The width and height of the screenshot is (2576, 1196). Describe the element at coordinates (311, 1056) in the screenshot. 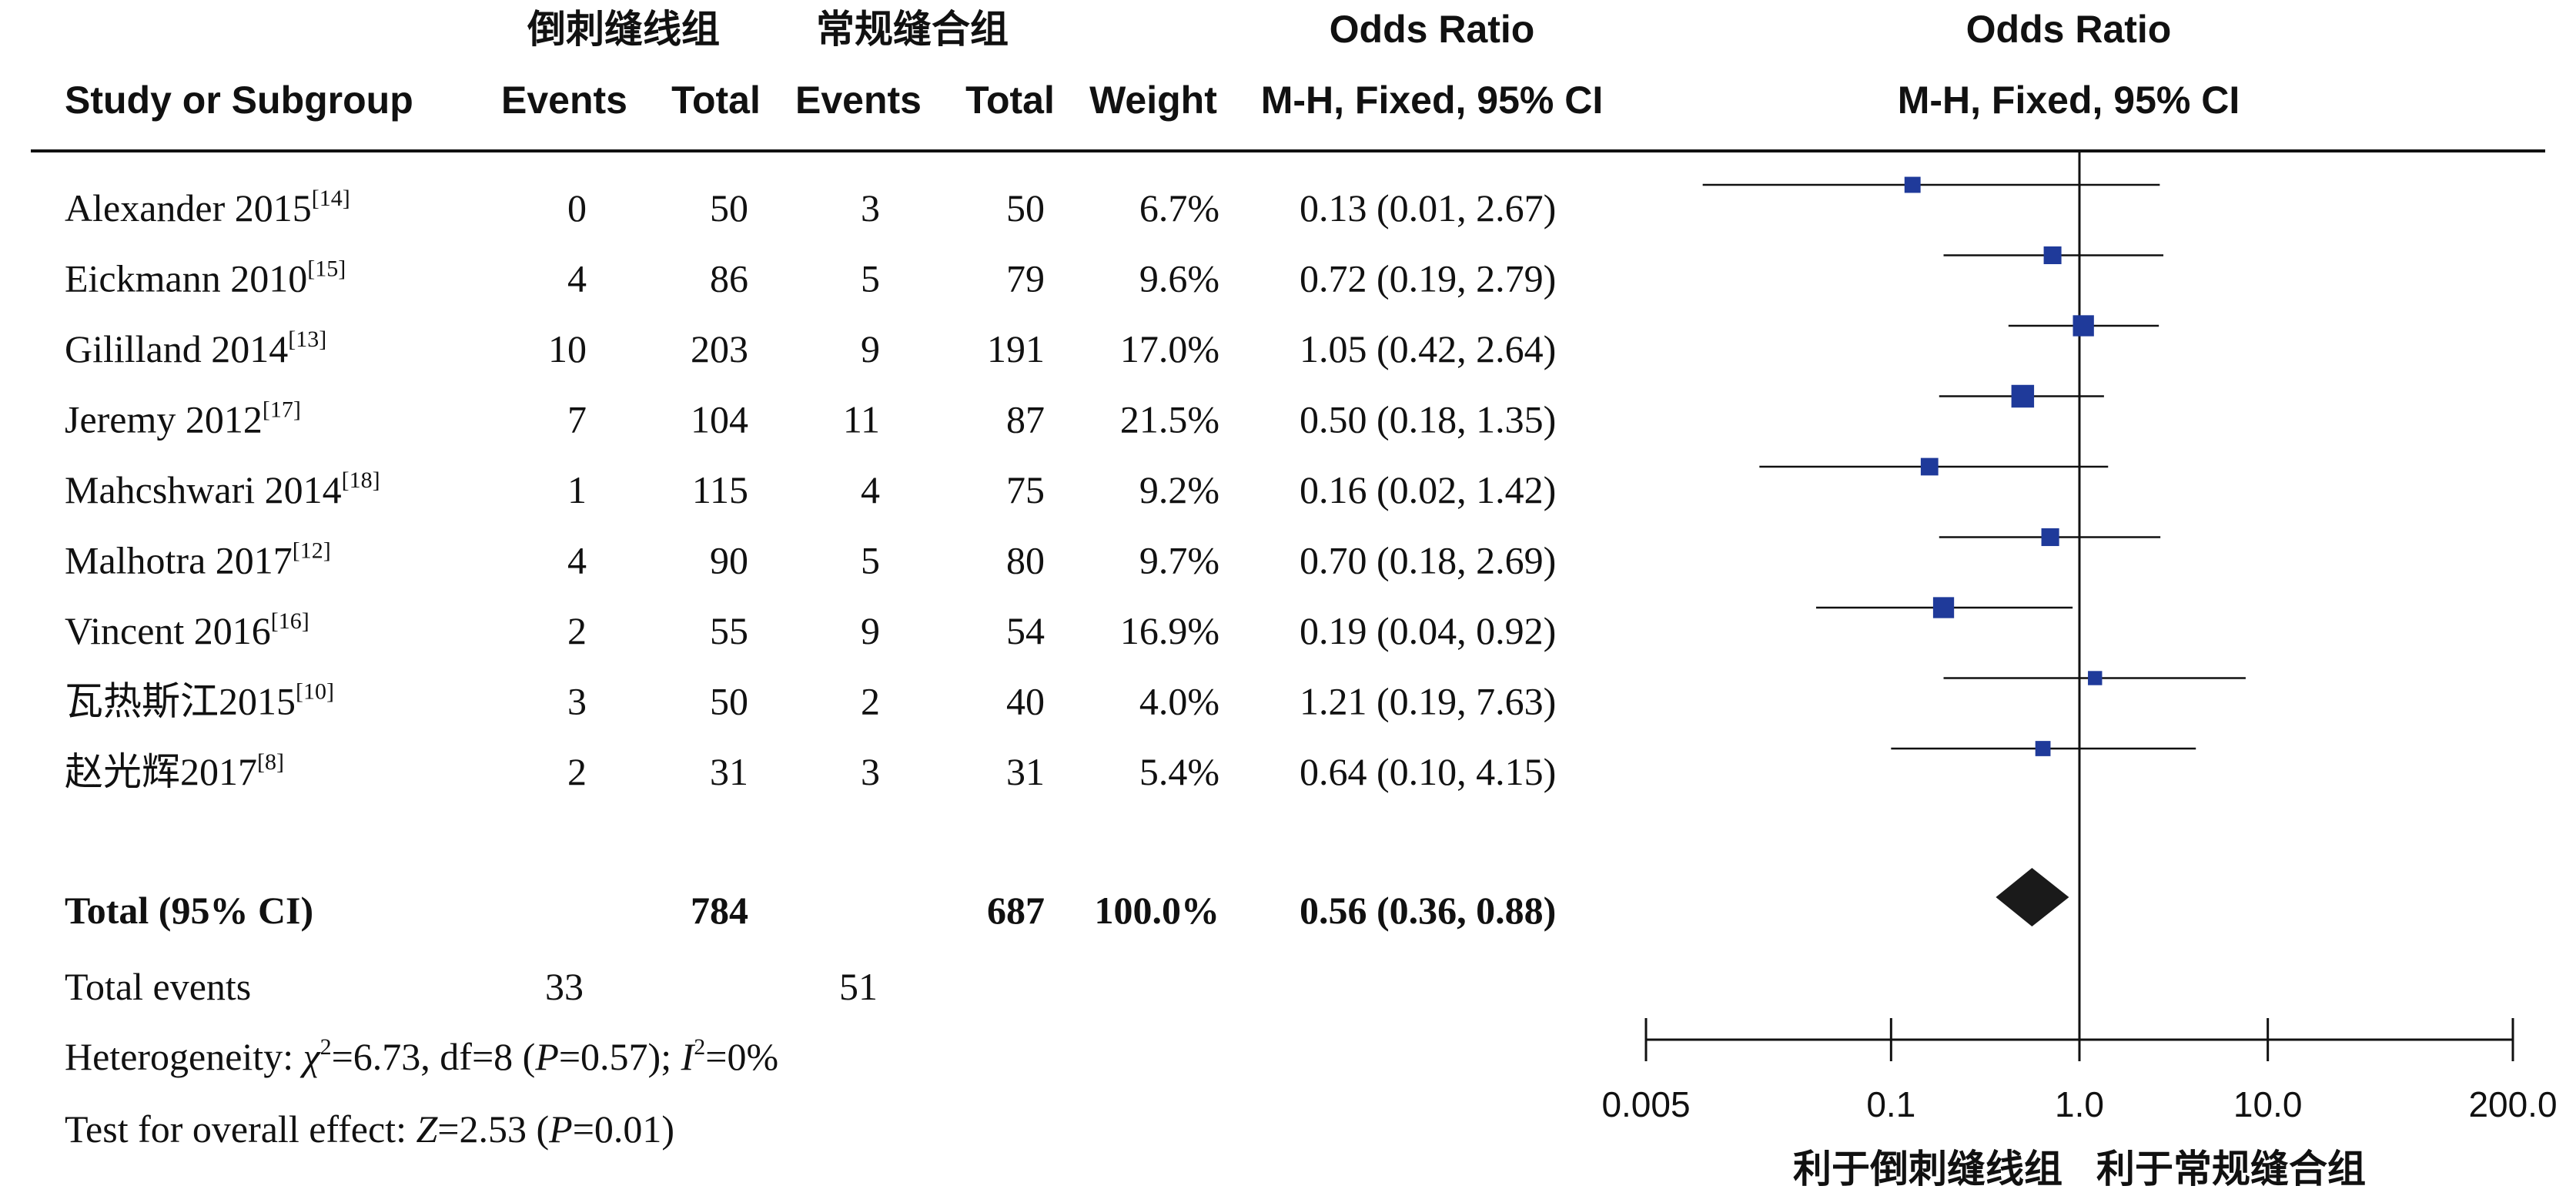

I see `chi-symbol: χ` at that location.